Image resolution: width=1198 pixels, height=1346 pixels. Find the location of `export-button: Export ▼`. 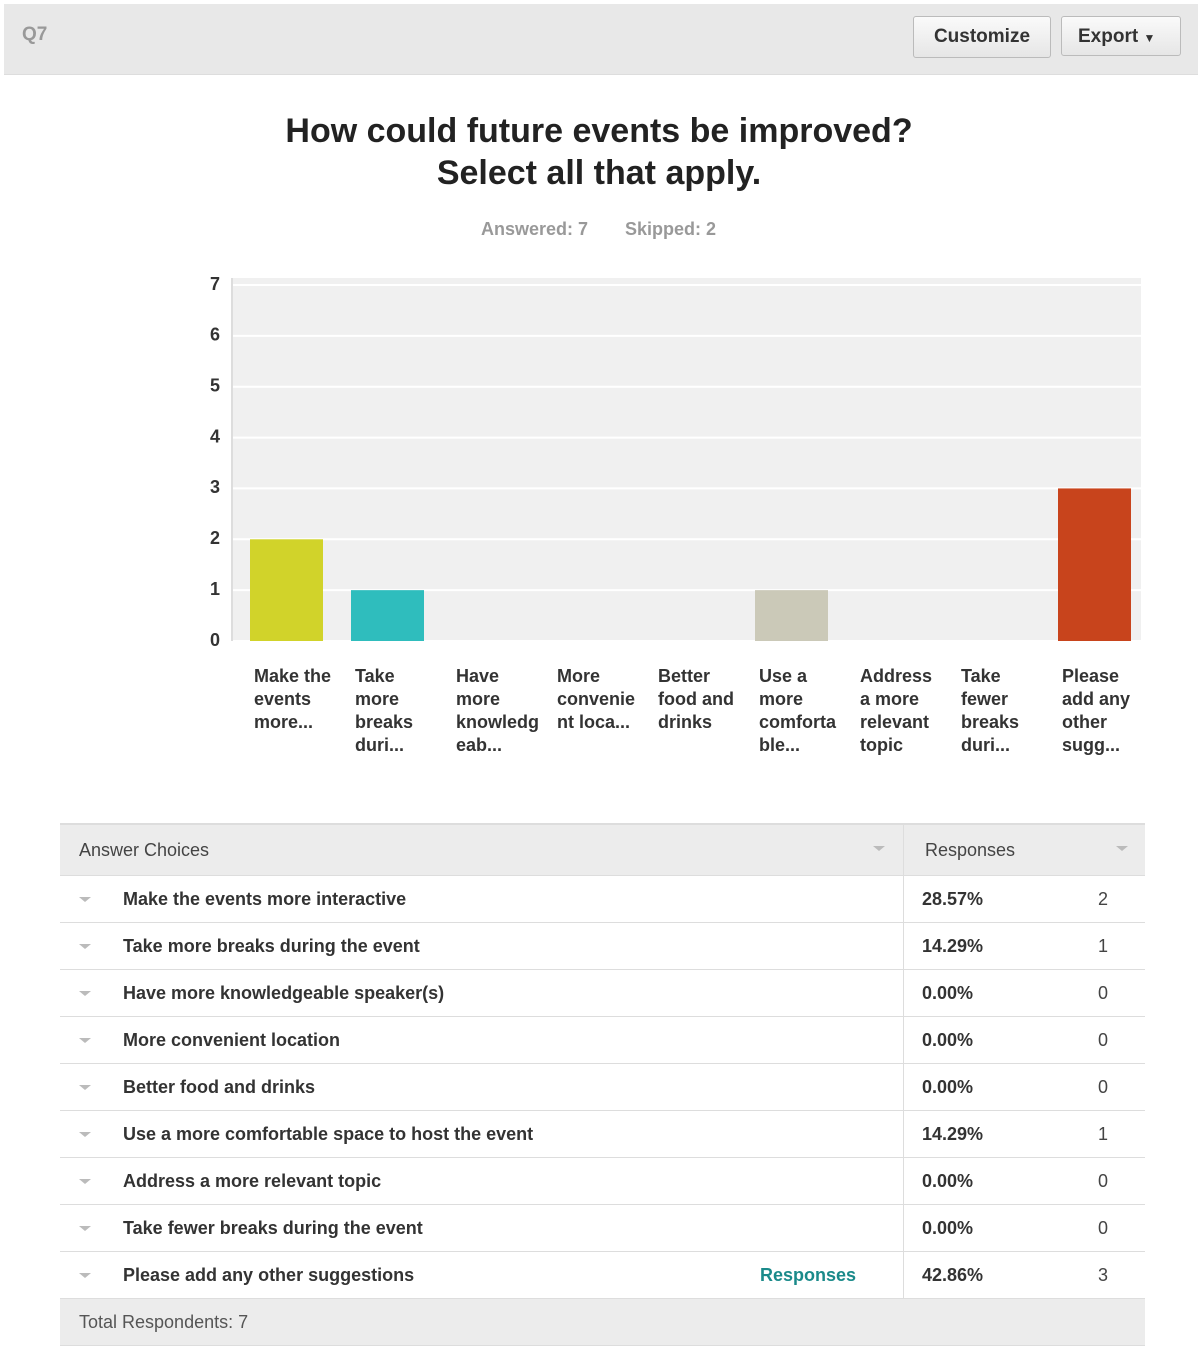

export-button: Export ▼ is located at coordinates (1121, 36).